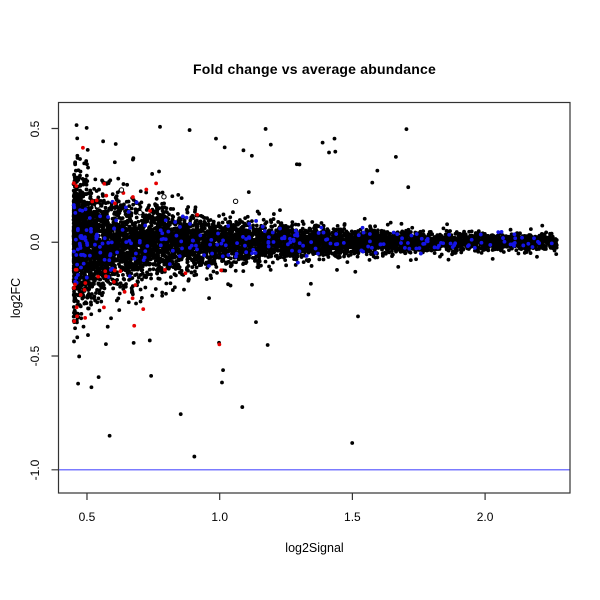 This screenshot has width=600, height=600. Describe the element at coordinates (314, 548) in the screenshot. I see `x-axis-label: log2Signal` at that location.